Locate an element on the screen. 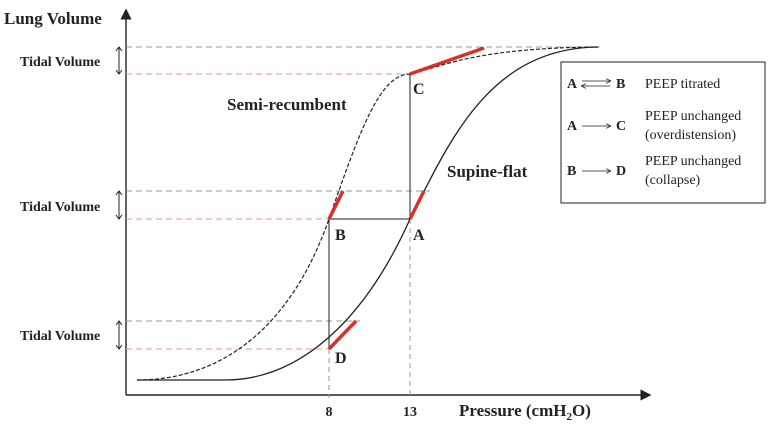  tidal-segment-c is located at coordinates (447, 61).